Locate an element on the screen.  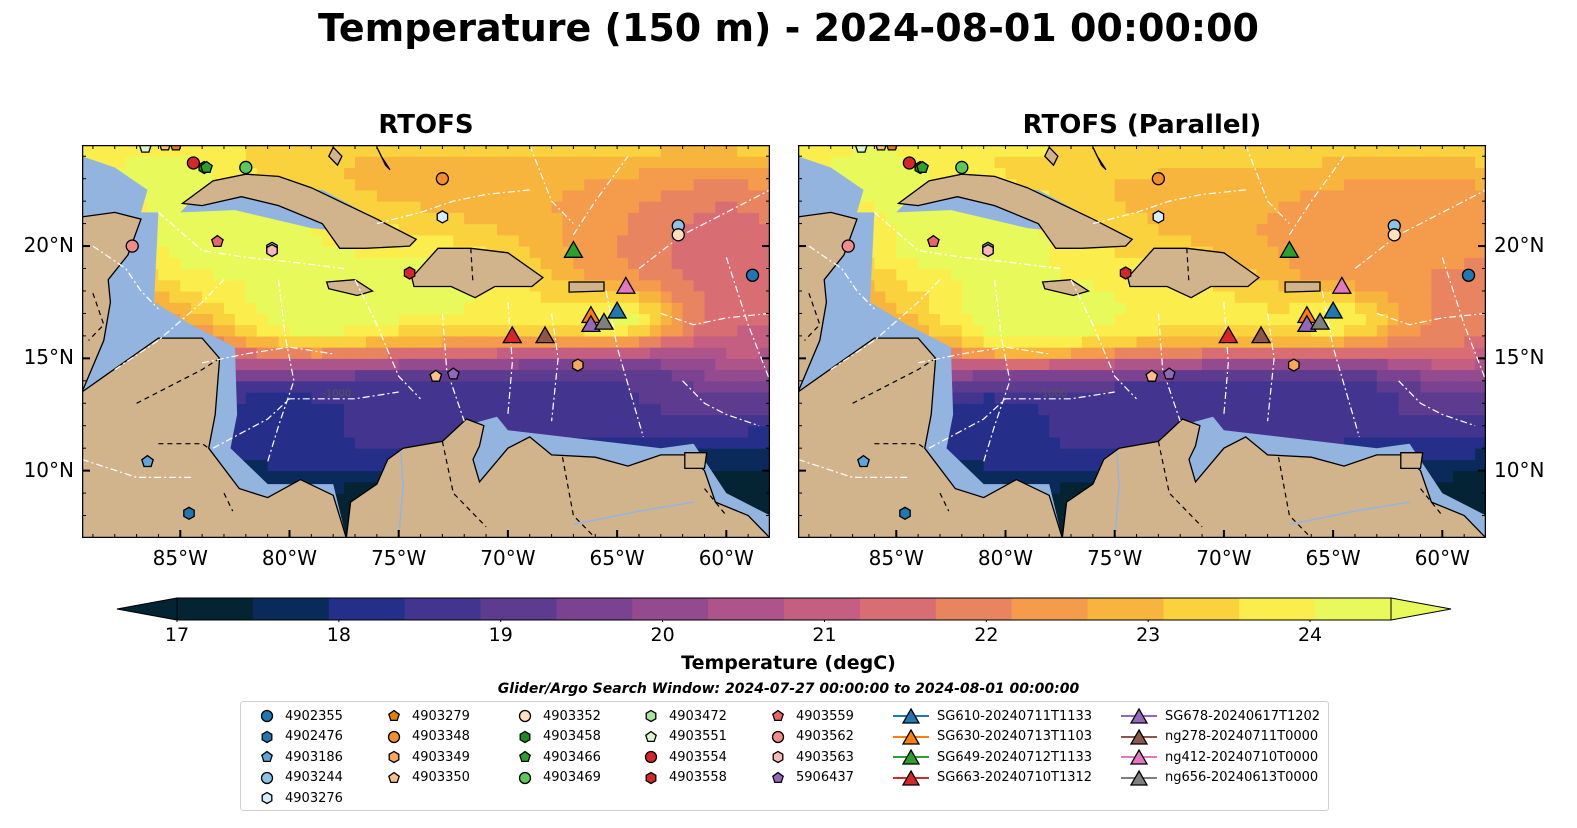
colorbar-tick-label: 24 is located at coordinates (1310, 635).